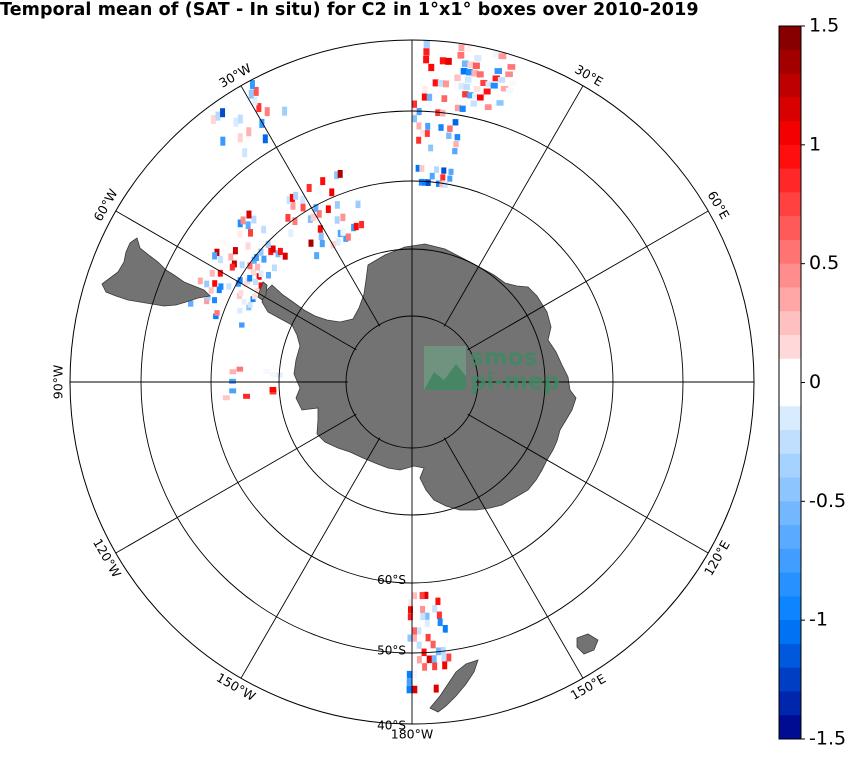 This screenshot has width=848, height=765. What do you see at coordinates (412, 733) in the screenshot?
I see `longitude-label: 180°W` at bounding box center [412, 733].